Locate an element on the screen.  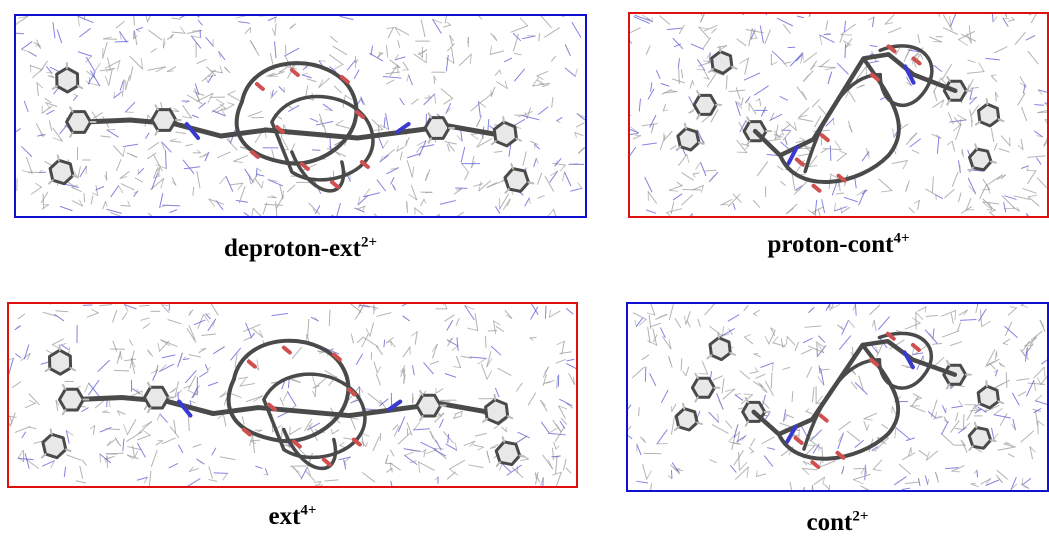
caption-text: proton-cont is located at coordinates (830, 244).